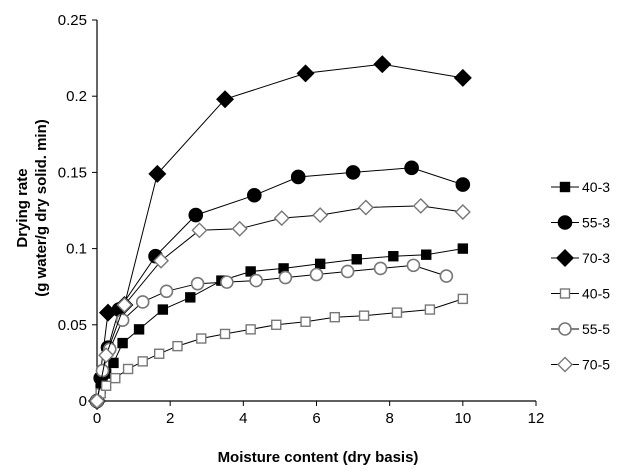 Image resolution: width=633 pixels, height=474 pixels. I want to click on legend-label: 70-3, so click(596, 258).